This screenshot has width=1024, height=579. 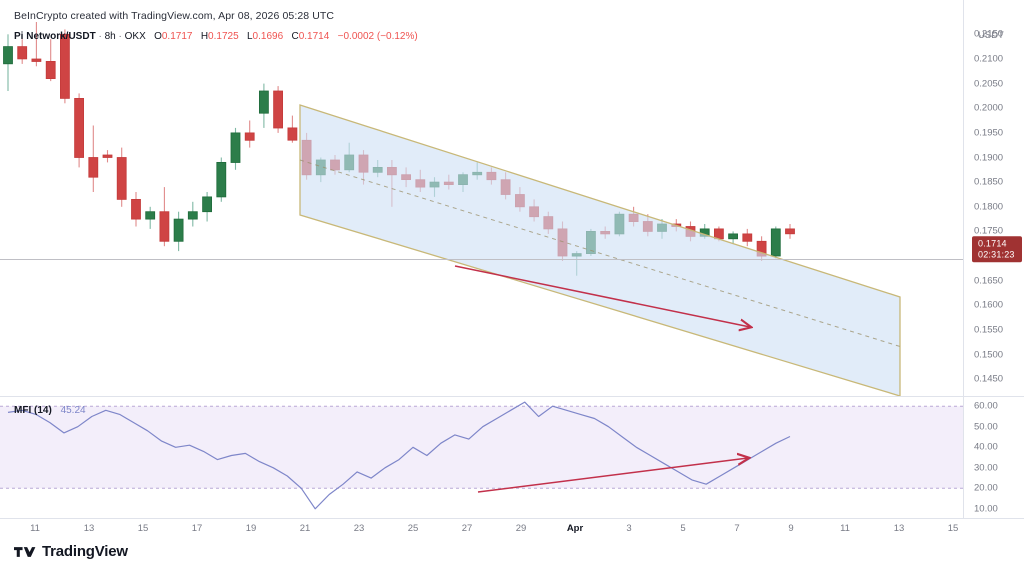 I want to click on price-scale-divider, so click(x=963, y=259).